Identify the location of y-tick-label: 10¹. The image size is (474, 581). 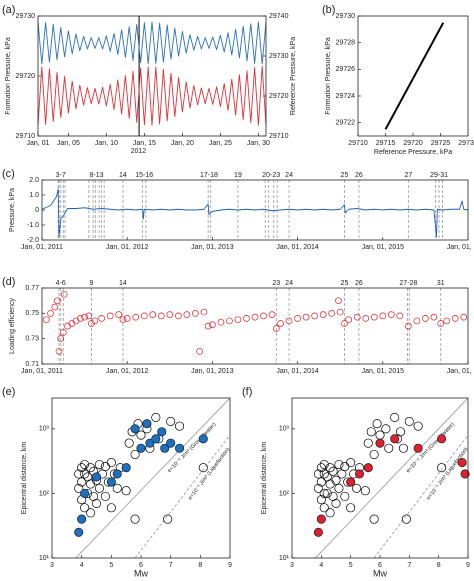
(44, 558).